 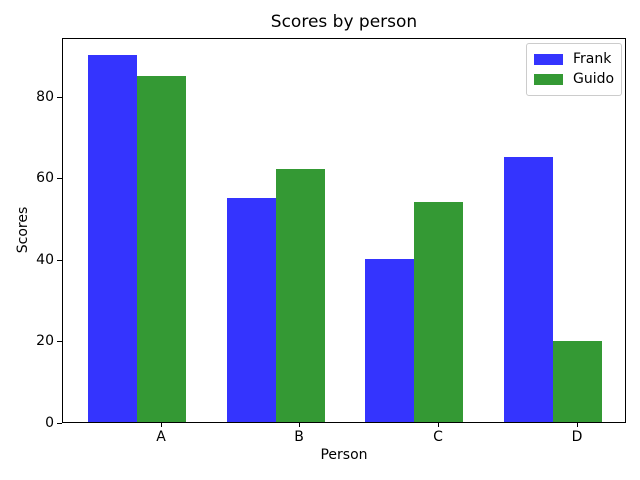 What do you see at coordinates (300, 295) in the screenshot?
I see `bar-guido-b` at bounding box center [300, 295].